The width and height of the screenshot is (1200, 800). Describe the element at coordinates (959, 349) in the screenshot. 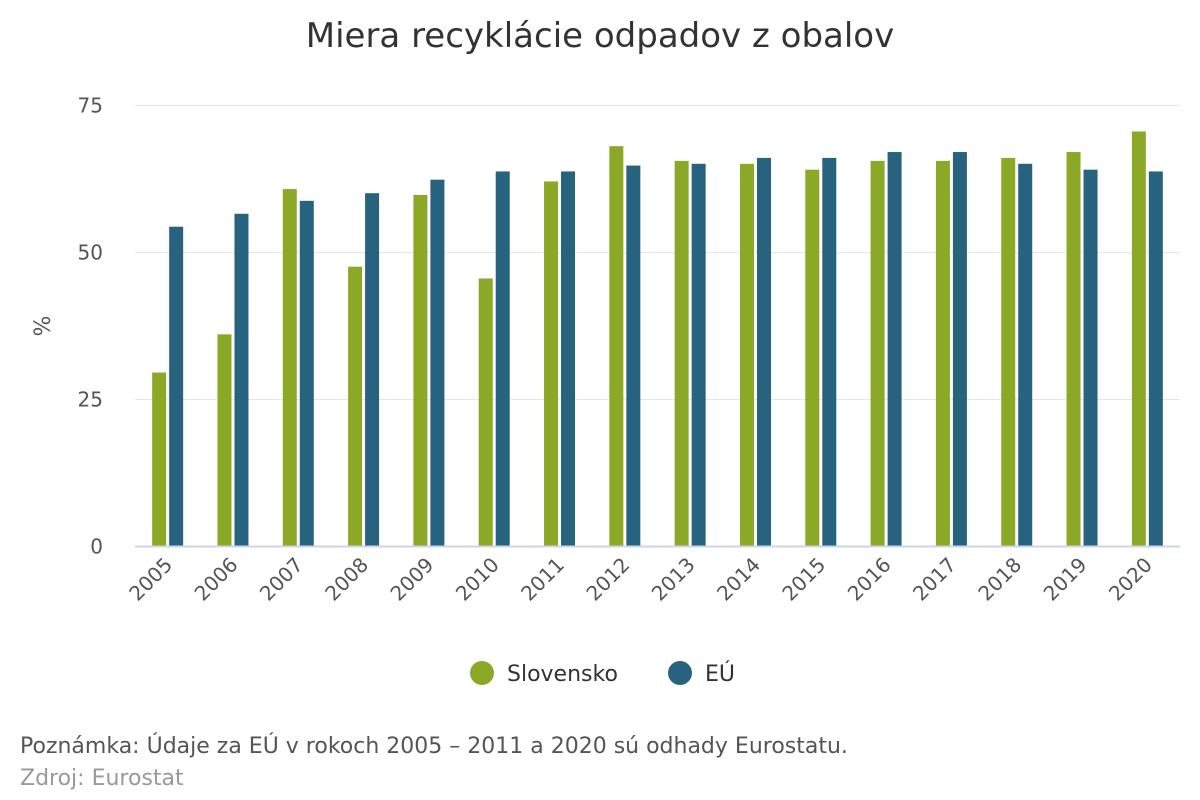

I see `bar-eu-2017` at that location.